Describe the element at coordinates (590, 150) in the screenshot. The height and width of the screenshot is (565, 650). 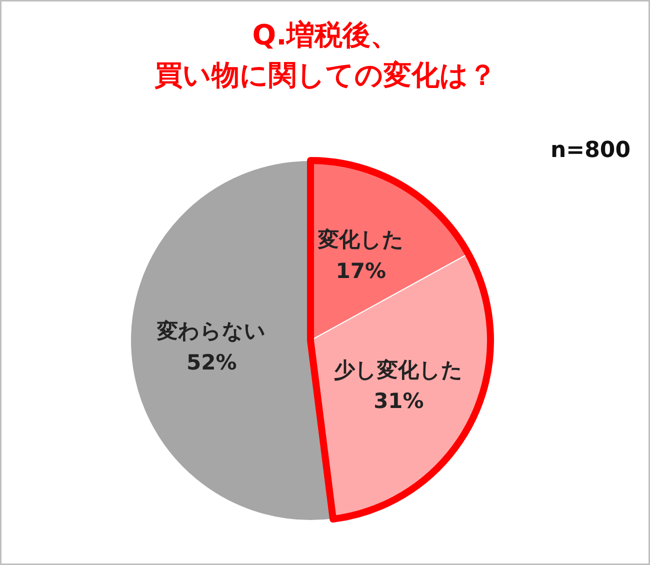
I see `text: n=800` at that location.